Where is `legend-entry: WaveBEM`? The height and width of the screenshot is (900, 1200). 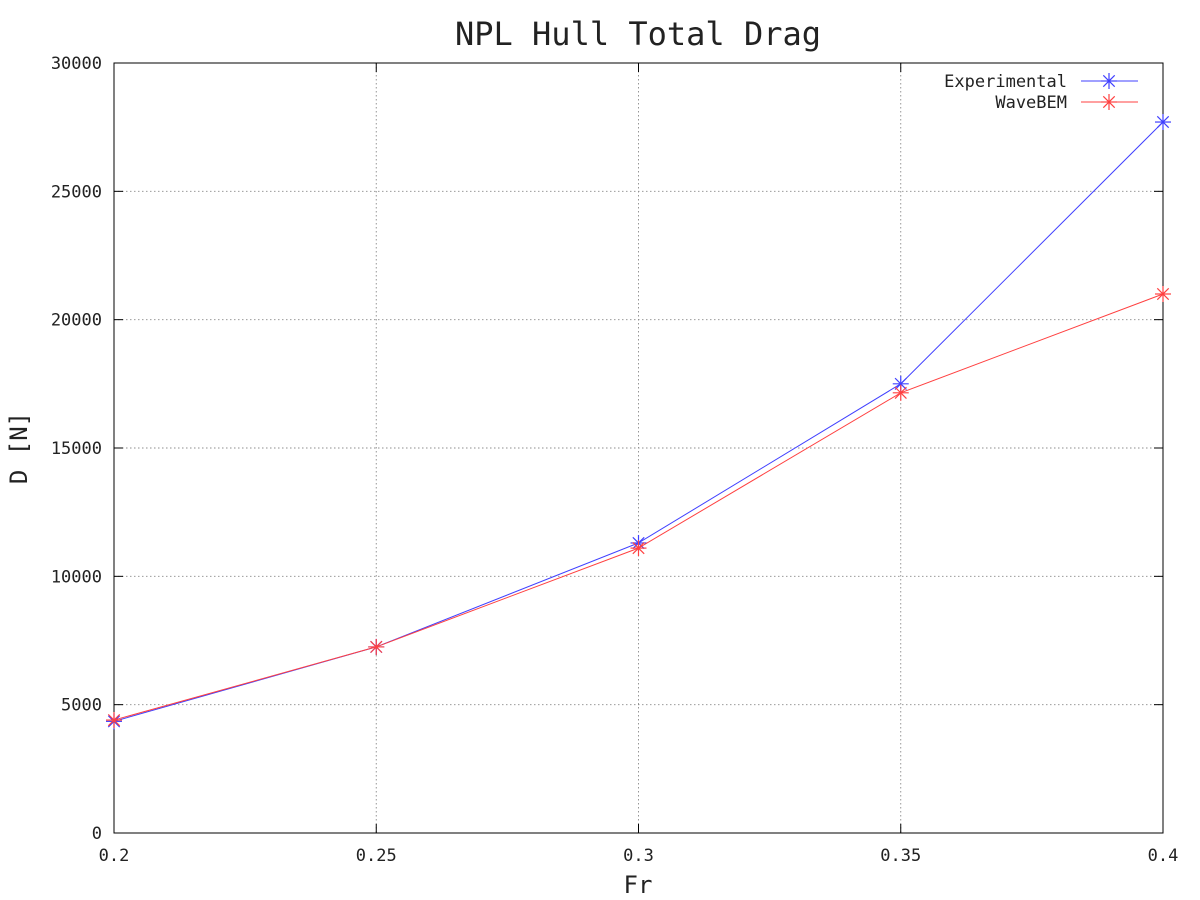 legend-entry: WaveBEM is located at coordinates (1066, 103).